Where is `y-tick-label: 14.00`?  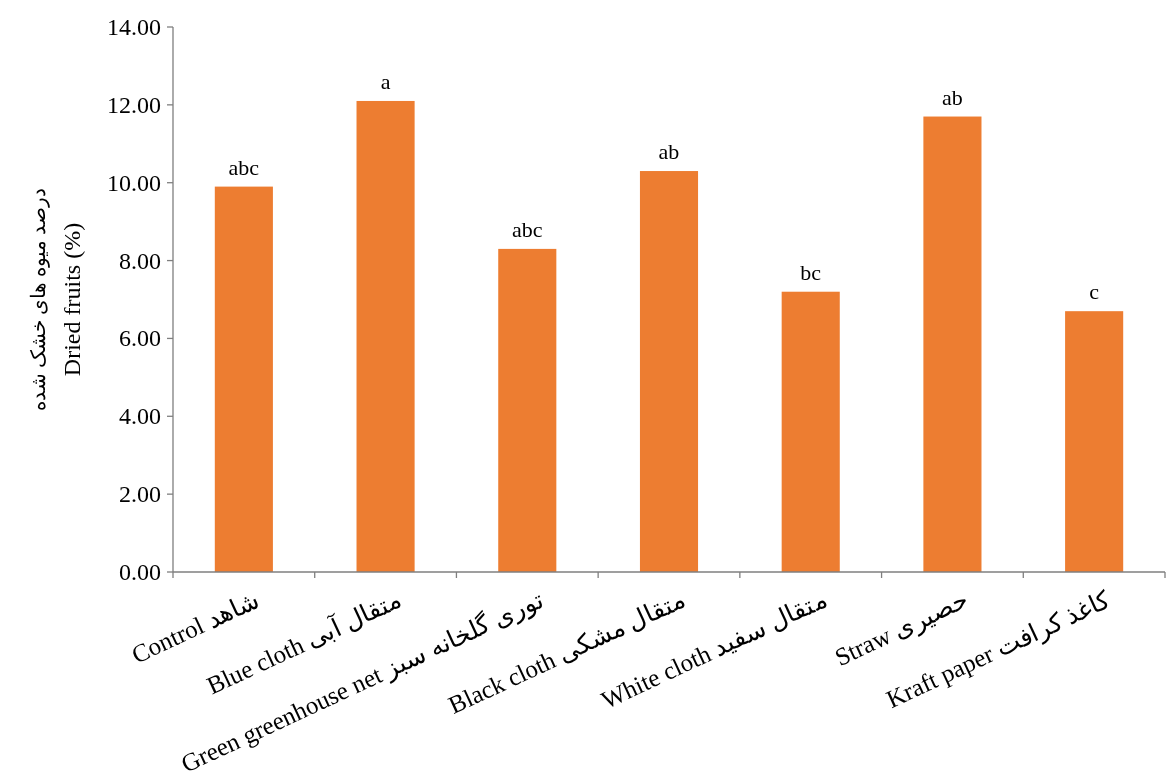
y-tick-label: 14.00 is located at coordinates (134, 27).